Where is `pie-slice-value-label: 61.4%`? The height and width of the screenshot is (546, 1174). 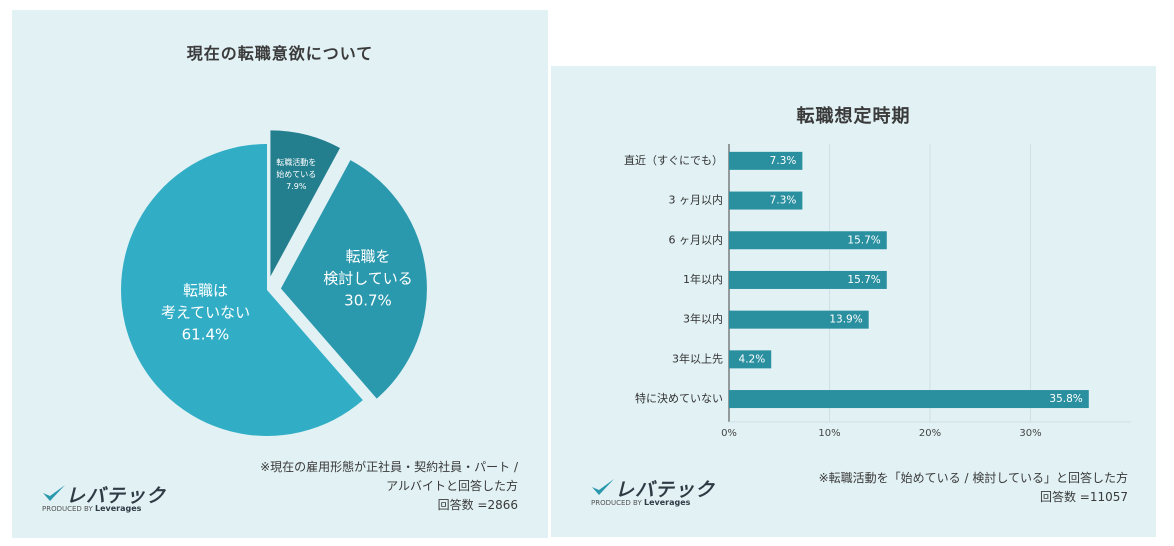
pie-slice-value-label: 61.4% is located at coordinates (206, 335).